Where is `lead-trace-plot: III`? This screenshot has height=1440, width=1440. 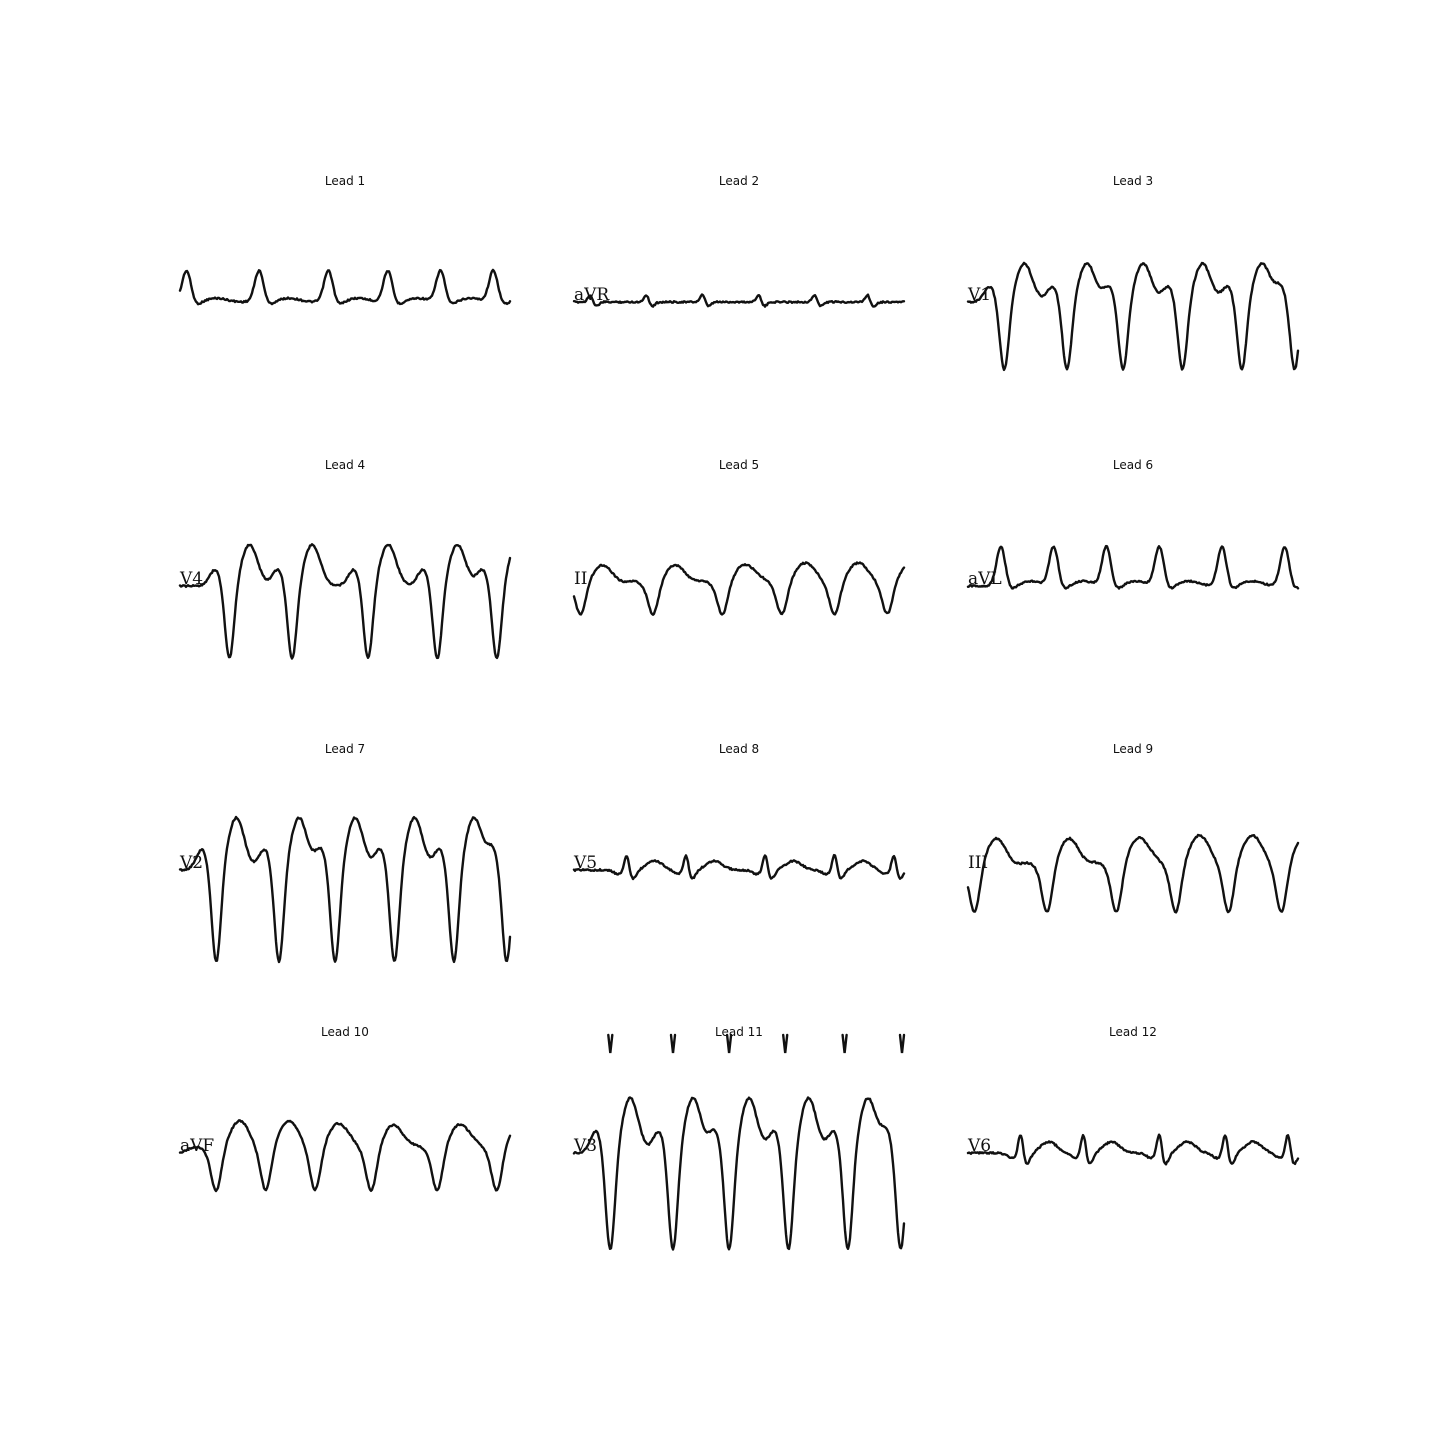 lead-trace-plot: III is located at coordinates (1133, 873).